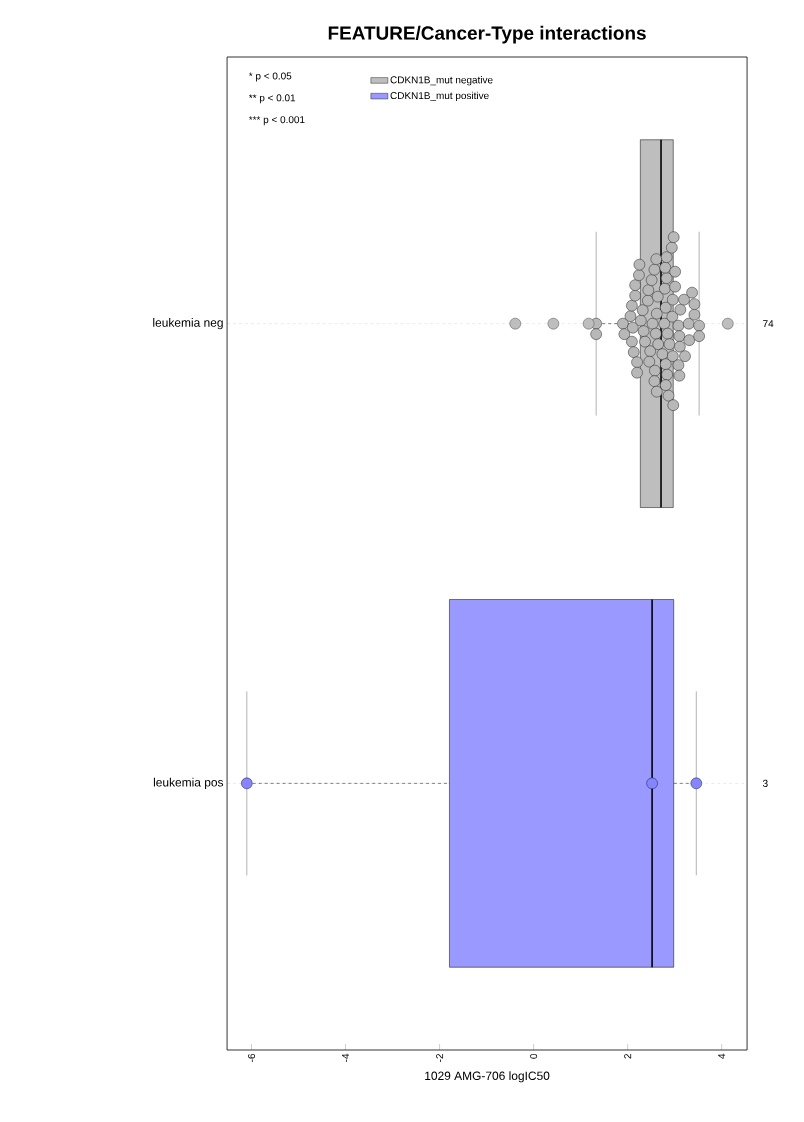 The height and width of the screenshot is (1122, 804). What do you see at coordinates (439, 96) in the screenshot?
I see `legend-label: CDKN1B_mut positive` at bounding box center [439, 96].